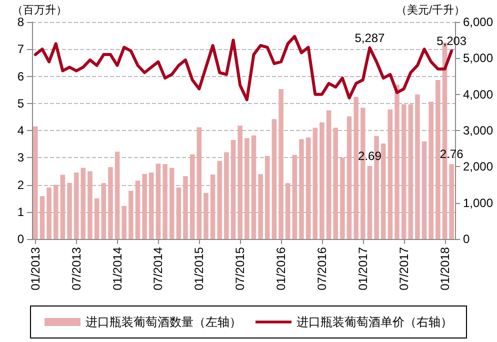 Image resolution: width=497 pixels, height=342 pixels. Describe the element at coordinates (281, 268) in the screenshot. I see `x-tick-label: 01/2016` at that location.